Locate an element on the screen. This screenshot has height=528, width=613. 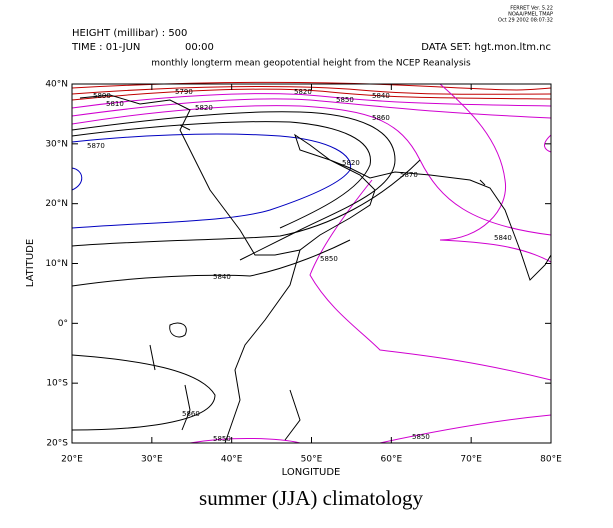
x-tick-label: 80°E is located at coordinates (551, 460).